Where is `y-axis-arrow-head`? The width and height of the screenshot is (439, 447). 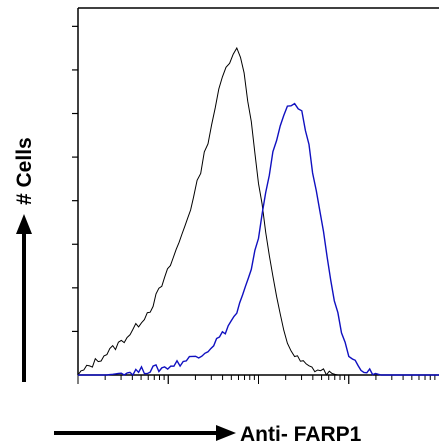
y-axis-arrow-head is located at coordinates (24, 224).